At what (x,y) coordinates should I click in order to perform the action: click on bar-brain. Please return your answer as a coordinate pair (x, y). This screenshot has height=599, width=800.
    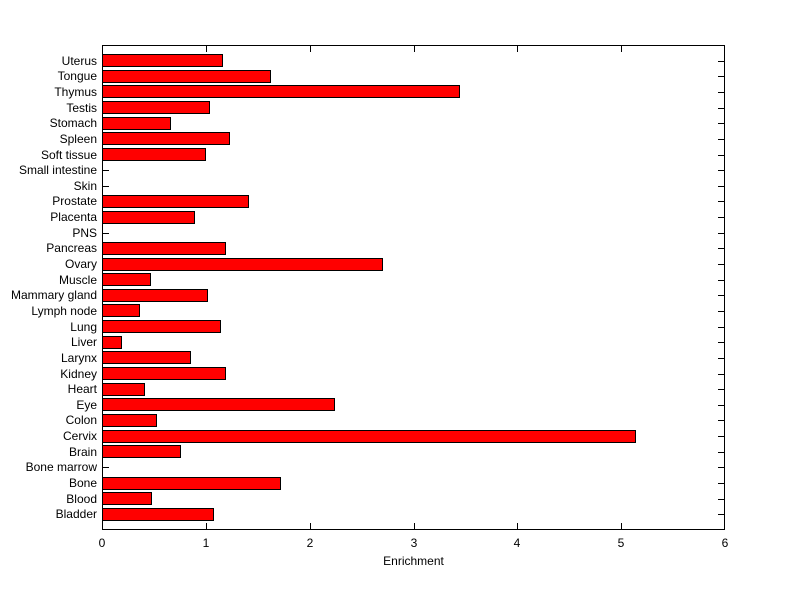
    Looking at the image, I should click on (141, 451).